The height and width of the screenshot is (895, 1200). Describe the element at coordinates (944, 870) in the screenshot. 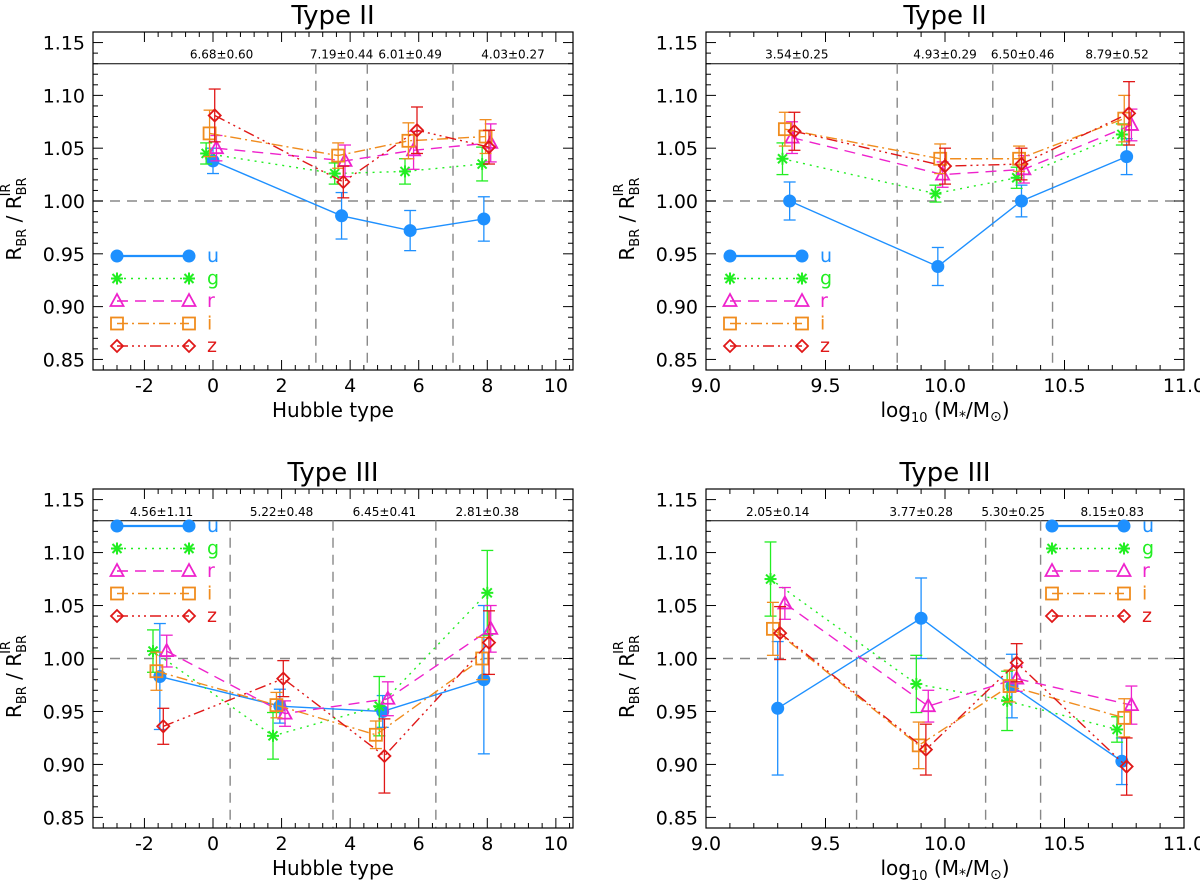

I see `x-axis-label: log10 (M*/M⊙)` at that location.